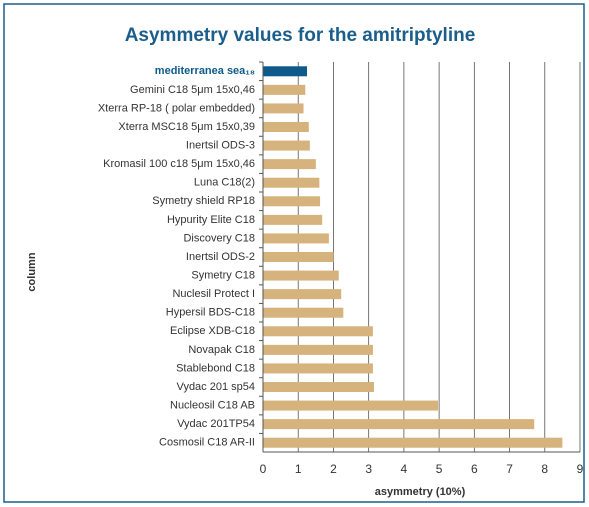  What do you see at coordinates (300, 35) in the screenshot?
I see `chart-title: Asymmetry values for the amitriptyline` at bounding box center [300, 35].